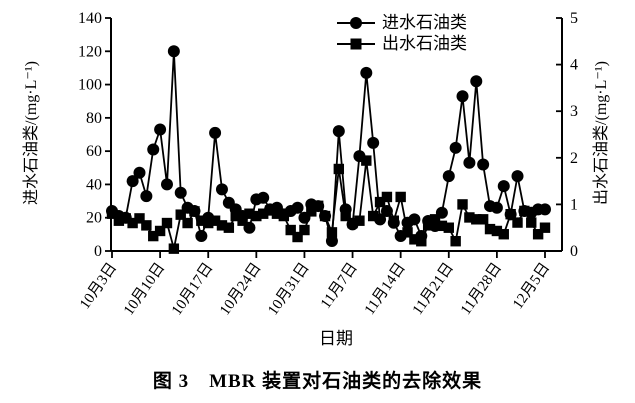 The width and height of the screenshot is (635, 403). I want to click on x-axis-tick-label: 10月3日, so click(98, 286).